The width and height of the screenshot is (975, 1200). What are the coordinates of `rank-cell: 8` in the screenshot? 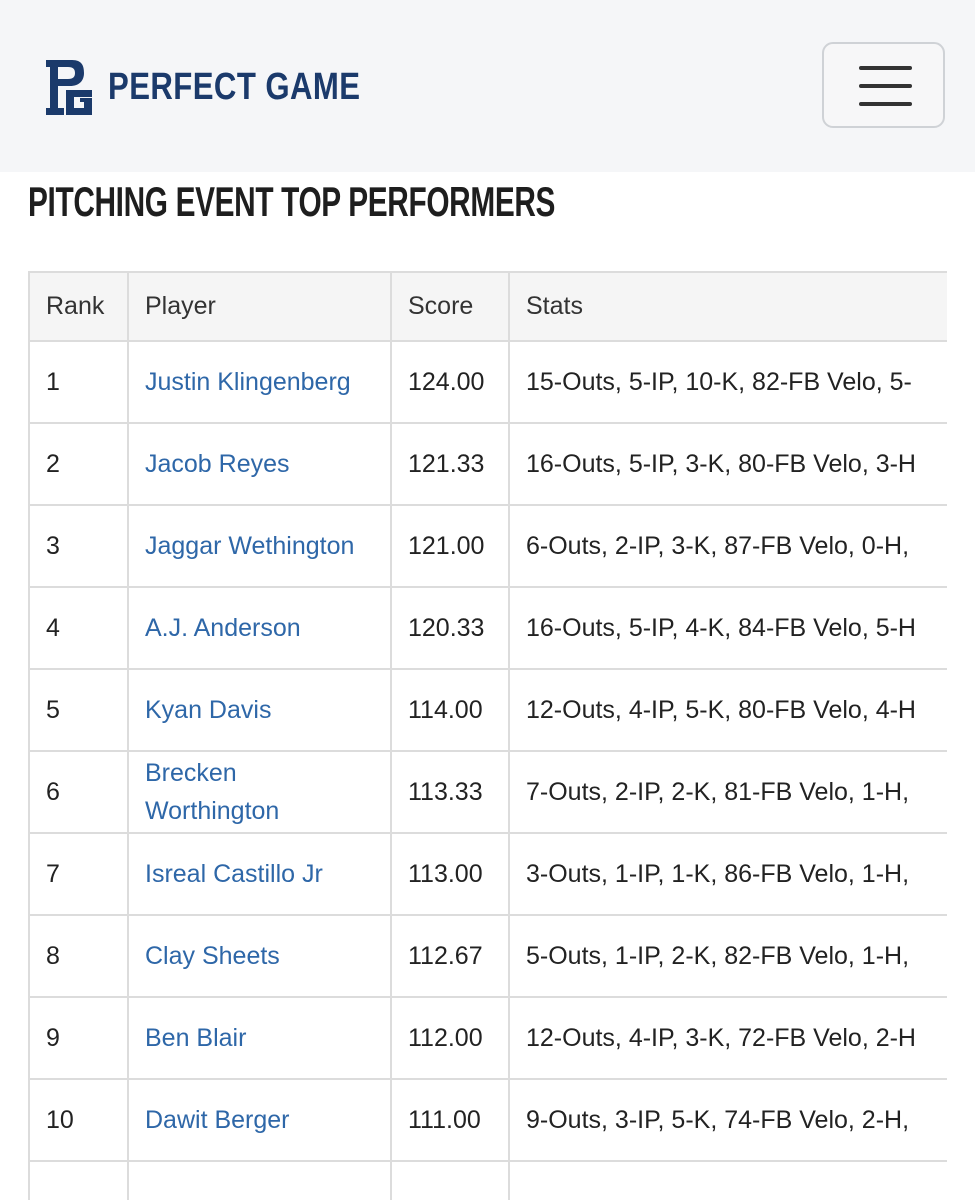 It's located at (78, 956).